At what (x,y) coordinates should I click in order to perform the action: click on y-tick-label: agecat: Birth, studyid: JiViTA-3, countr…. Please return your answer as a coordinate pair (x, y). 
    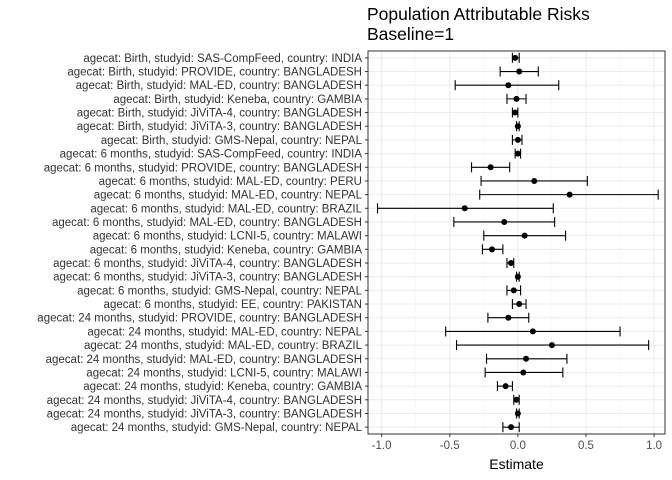
    Looking at the image, I should click on (219, 127).